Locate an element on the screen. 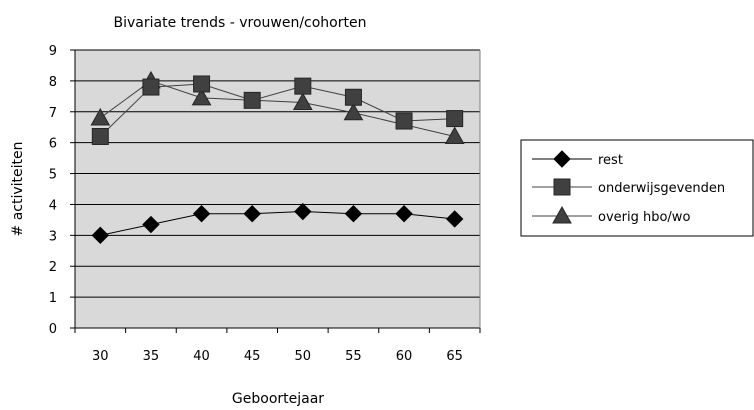 The height and width of the screenshot is (410, 754). x-tick-label: 35 is located at coordinates (151, 356).